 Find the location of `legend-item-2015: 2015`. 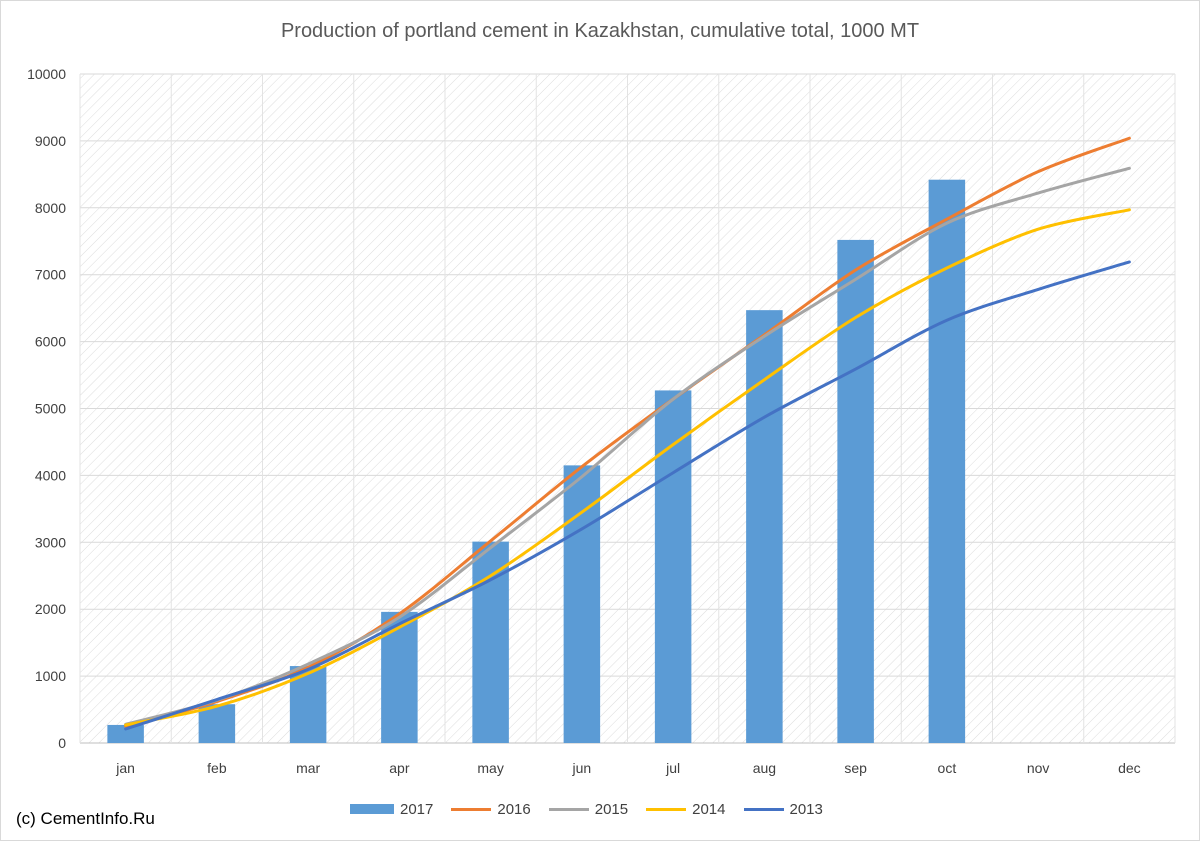

legend-item-2015: 2015 is located at coordinates (588, 809).